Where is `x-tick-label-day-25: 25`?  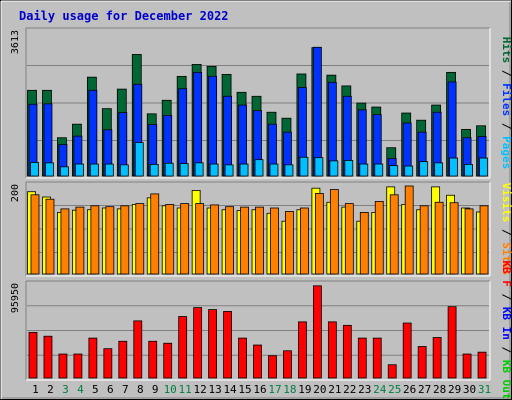 x-tick-label-day-25: 25 is located at coordinates (394, 389).